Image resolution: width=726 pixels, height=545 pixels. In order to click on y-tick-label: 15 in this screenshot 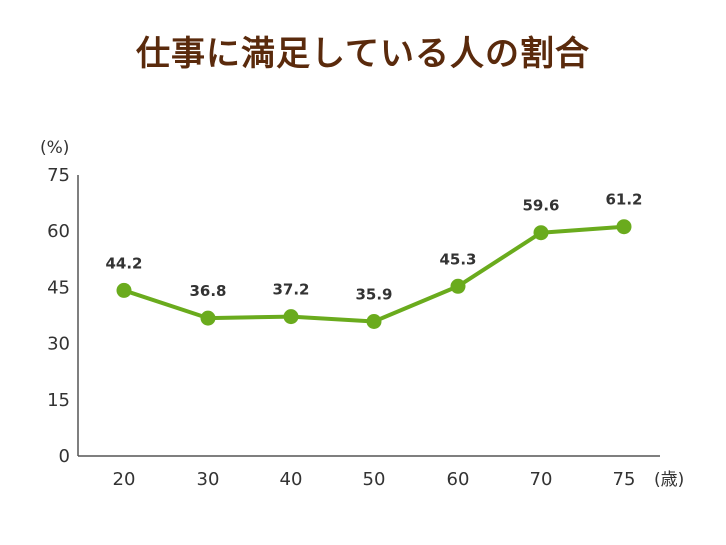, I will do `click(58, 400)`.